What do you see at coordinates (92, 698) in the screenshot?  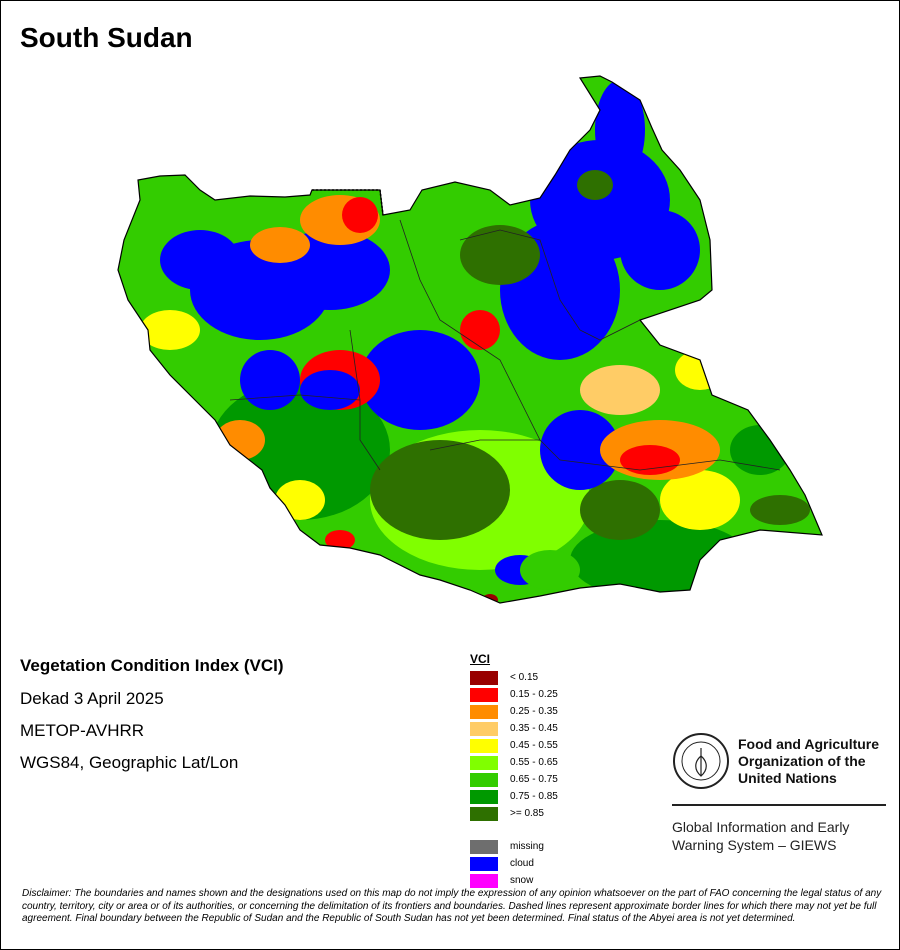 I see `period-label: Dekad 3 April 2025` at bounding box center [92, 698].